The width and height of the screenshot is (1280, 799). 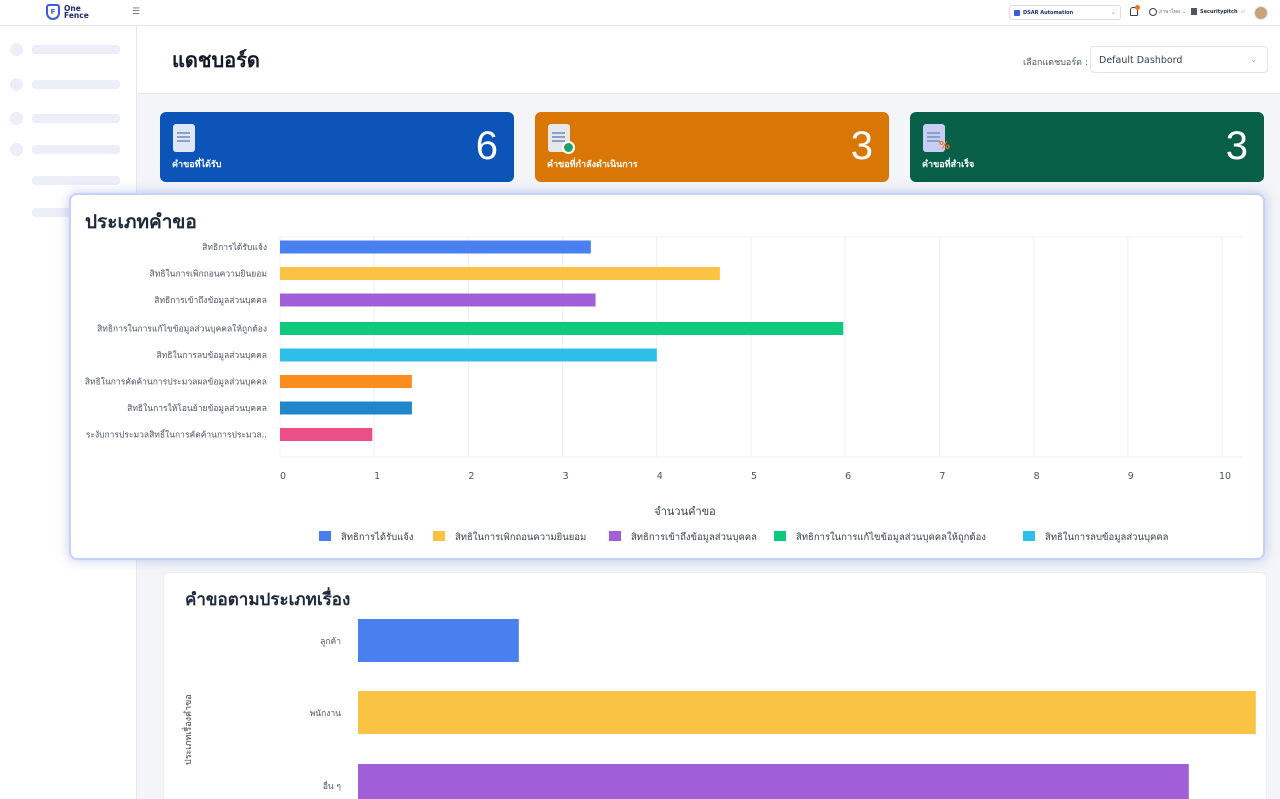 What do you see at coordinates (948, 165) in the screenshot?
I see `stat-card-label: คำขอที่สำเร็จ` at bounding box center [948, 165].